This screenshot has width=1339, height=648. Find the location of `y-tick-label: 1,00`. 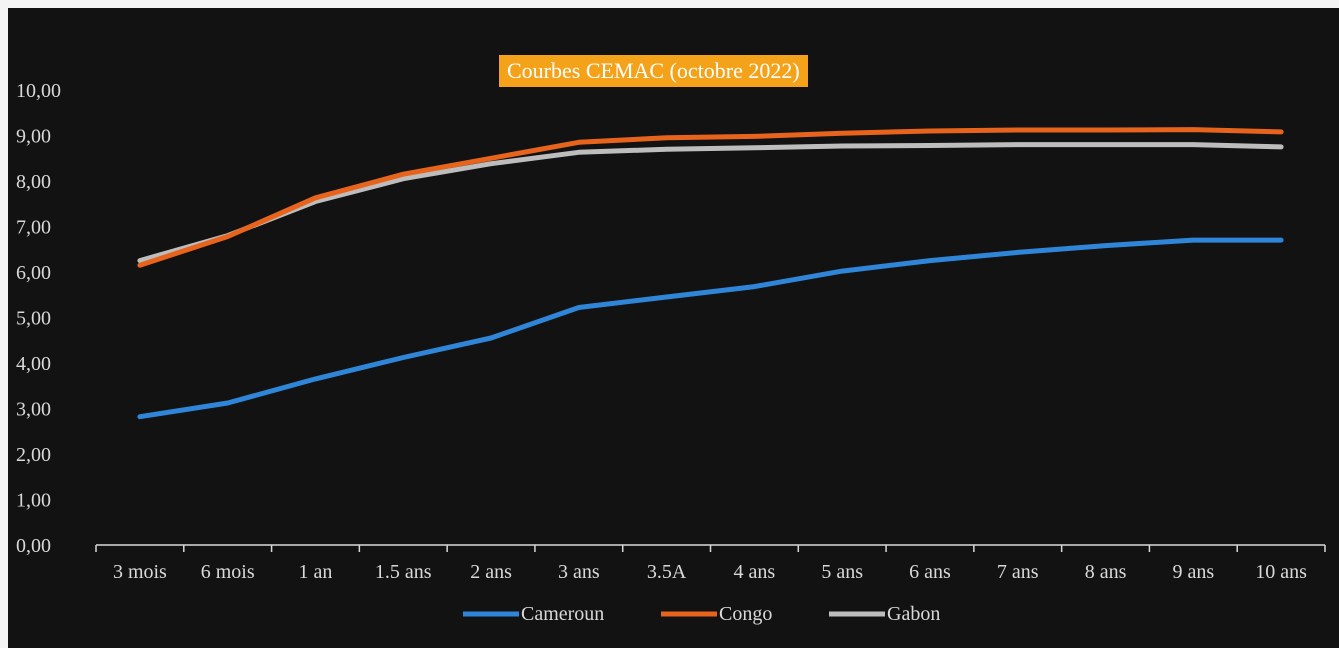

y-tick-label: 1,00 is located at coordinates (33, 501).